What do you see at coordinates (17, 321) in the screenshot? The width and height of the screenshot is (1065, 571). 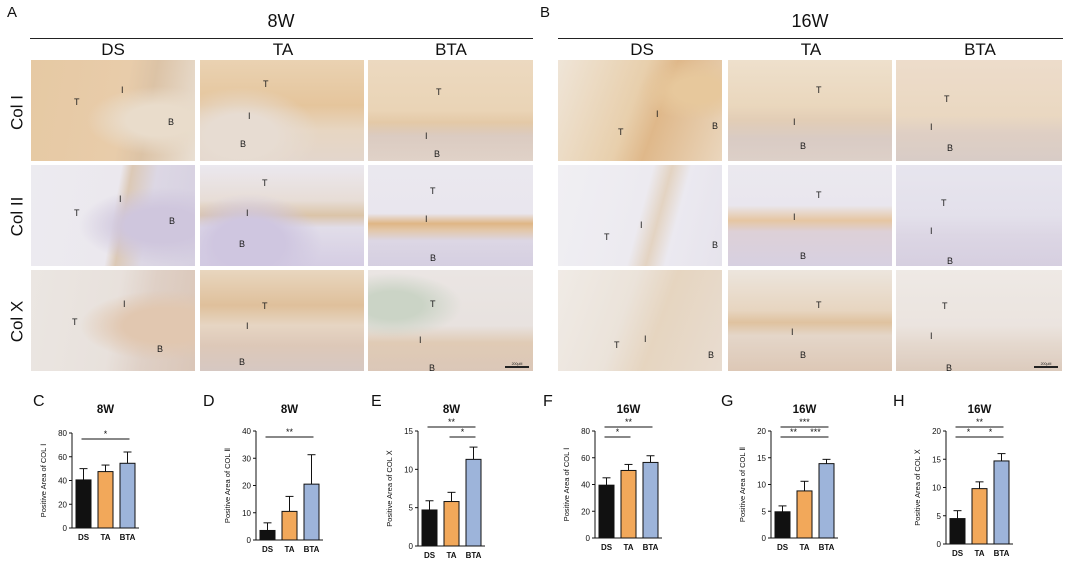 I see `row-label-col-x: Col X` at bounding box center [17, 321].